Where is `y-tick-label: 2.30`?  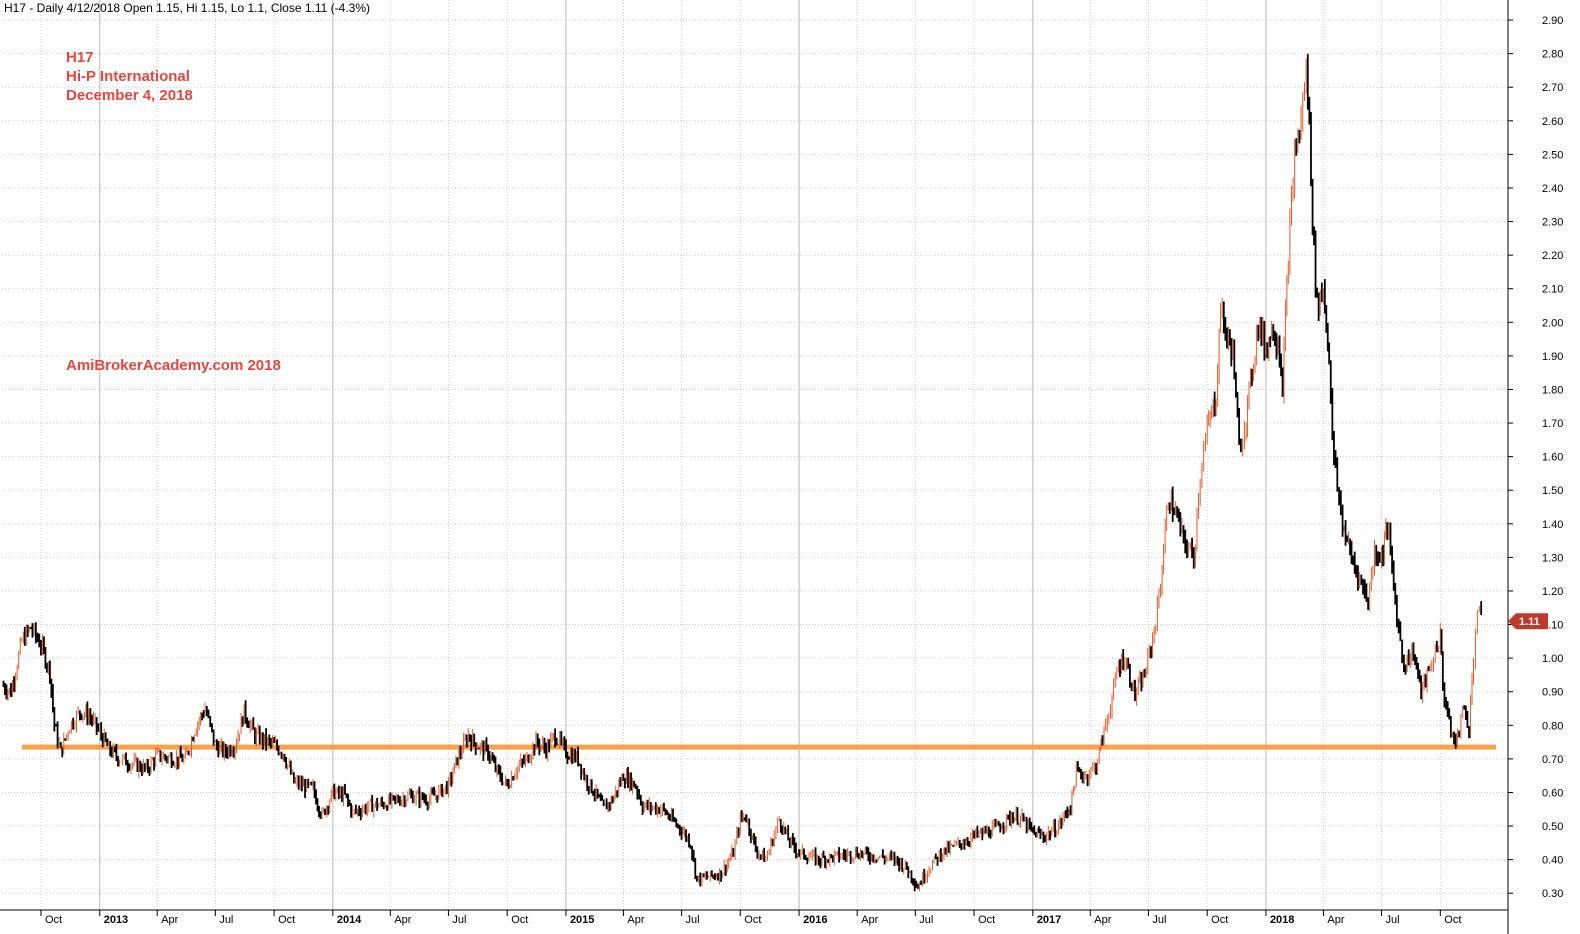 y-tick-label: 2.30 is located at coordinates (1552, 223).